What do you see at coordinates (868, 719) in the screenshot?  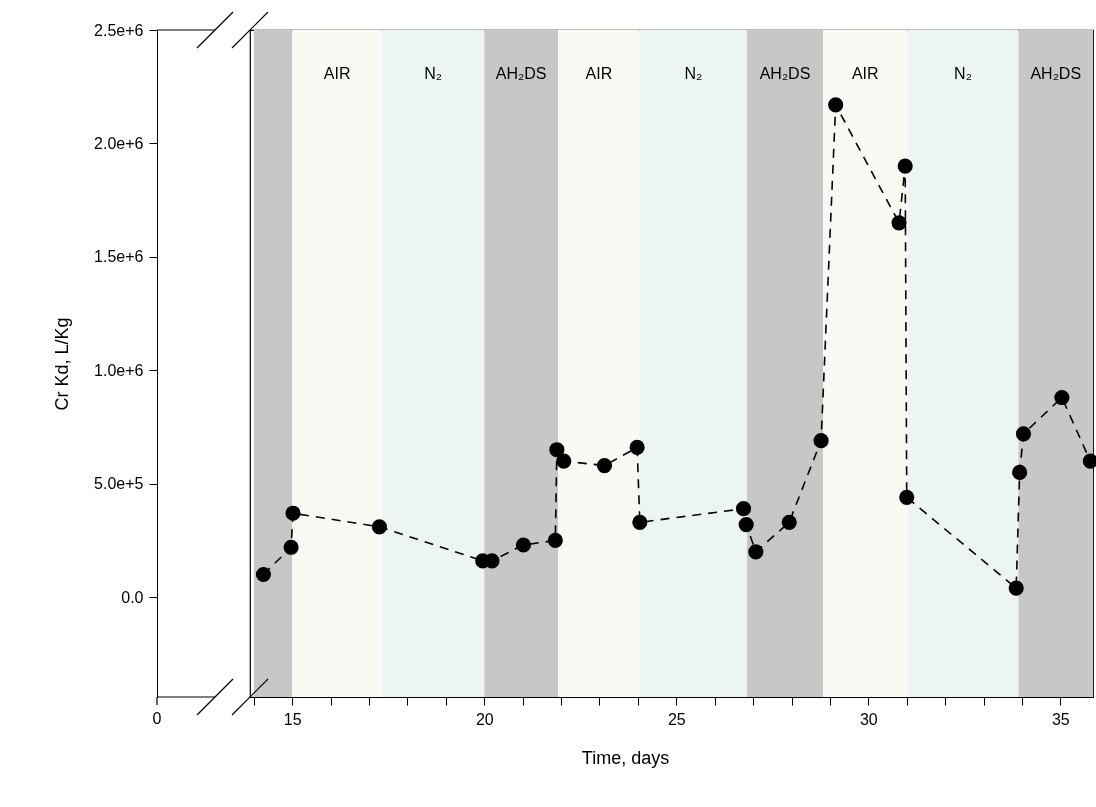 I see `x-tick-label: 30` at bounding box center [868, 719].